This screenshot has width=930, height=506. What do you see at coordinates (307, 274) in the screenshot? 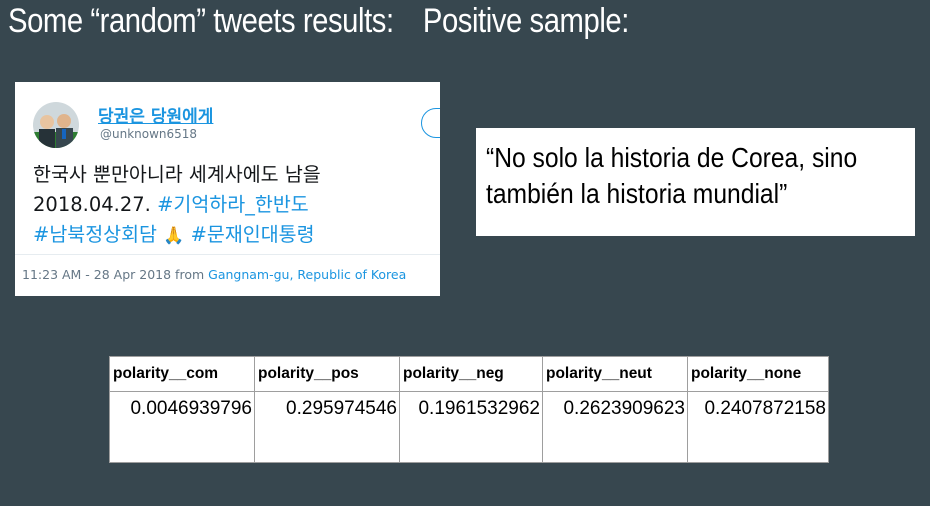
I see `tweet-location-link: Gangnam-gu, Republic of Korea` at bounding box center [307, 274].